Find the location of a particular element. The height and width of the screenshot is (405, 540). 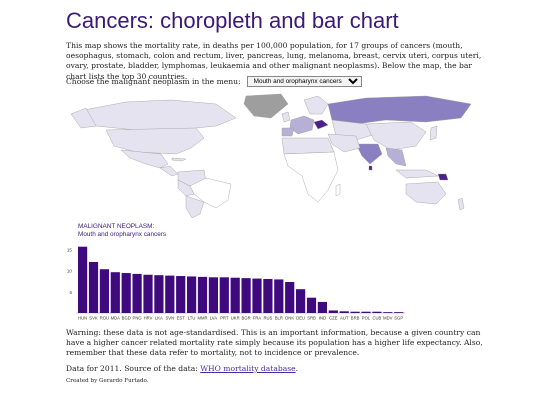

y-axis: 5 10 15 is located at coordinates (236, 280).